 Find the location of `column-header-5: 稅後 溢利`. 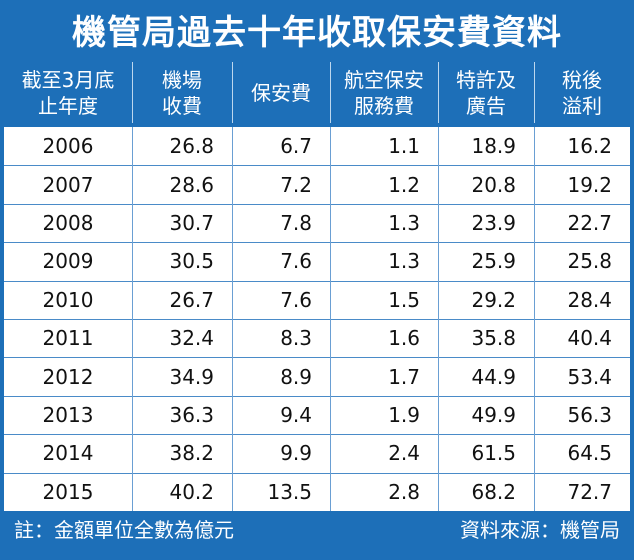

column-header-5: 稅後 溢利 is located at coordinates (582, 92).